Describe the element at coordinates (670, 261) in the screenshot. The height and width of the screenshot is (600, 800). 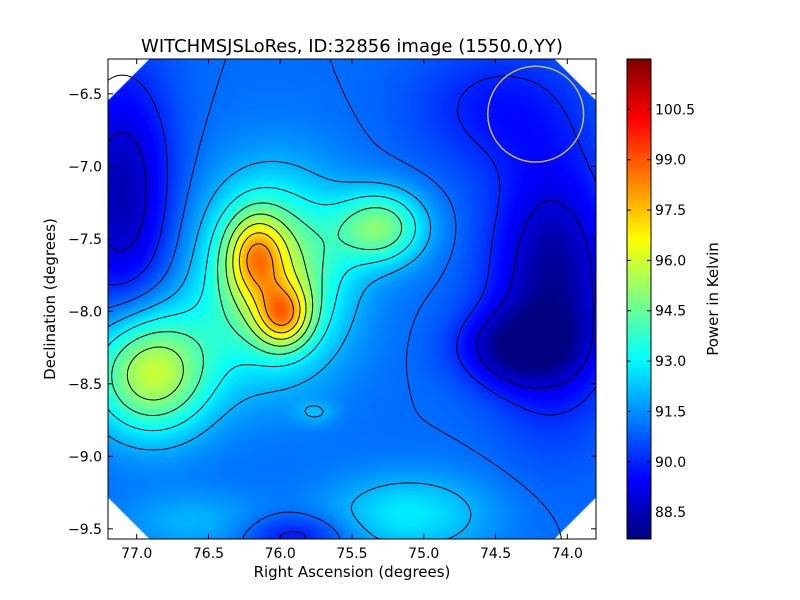
I see `colorbar-tick-label: 96.0` at that location.